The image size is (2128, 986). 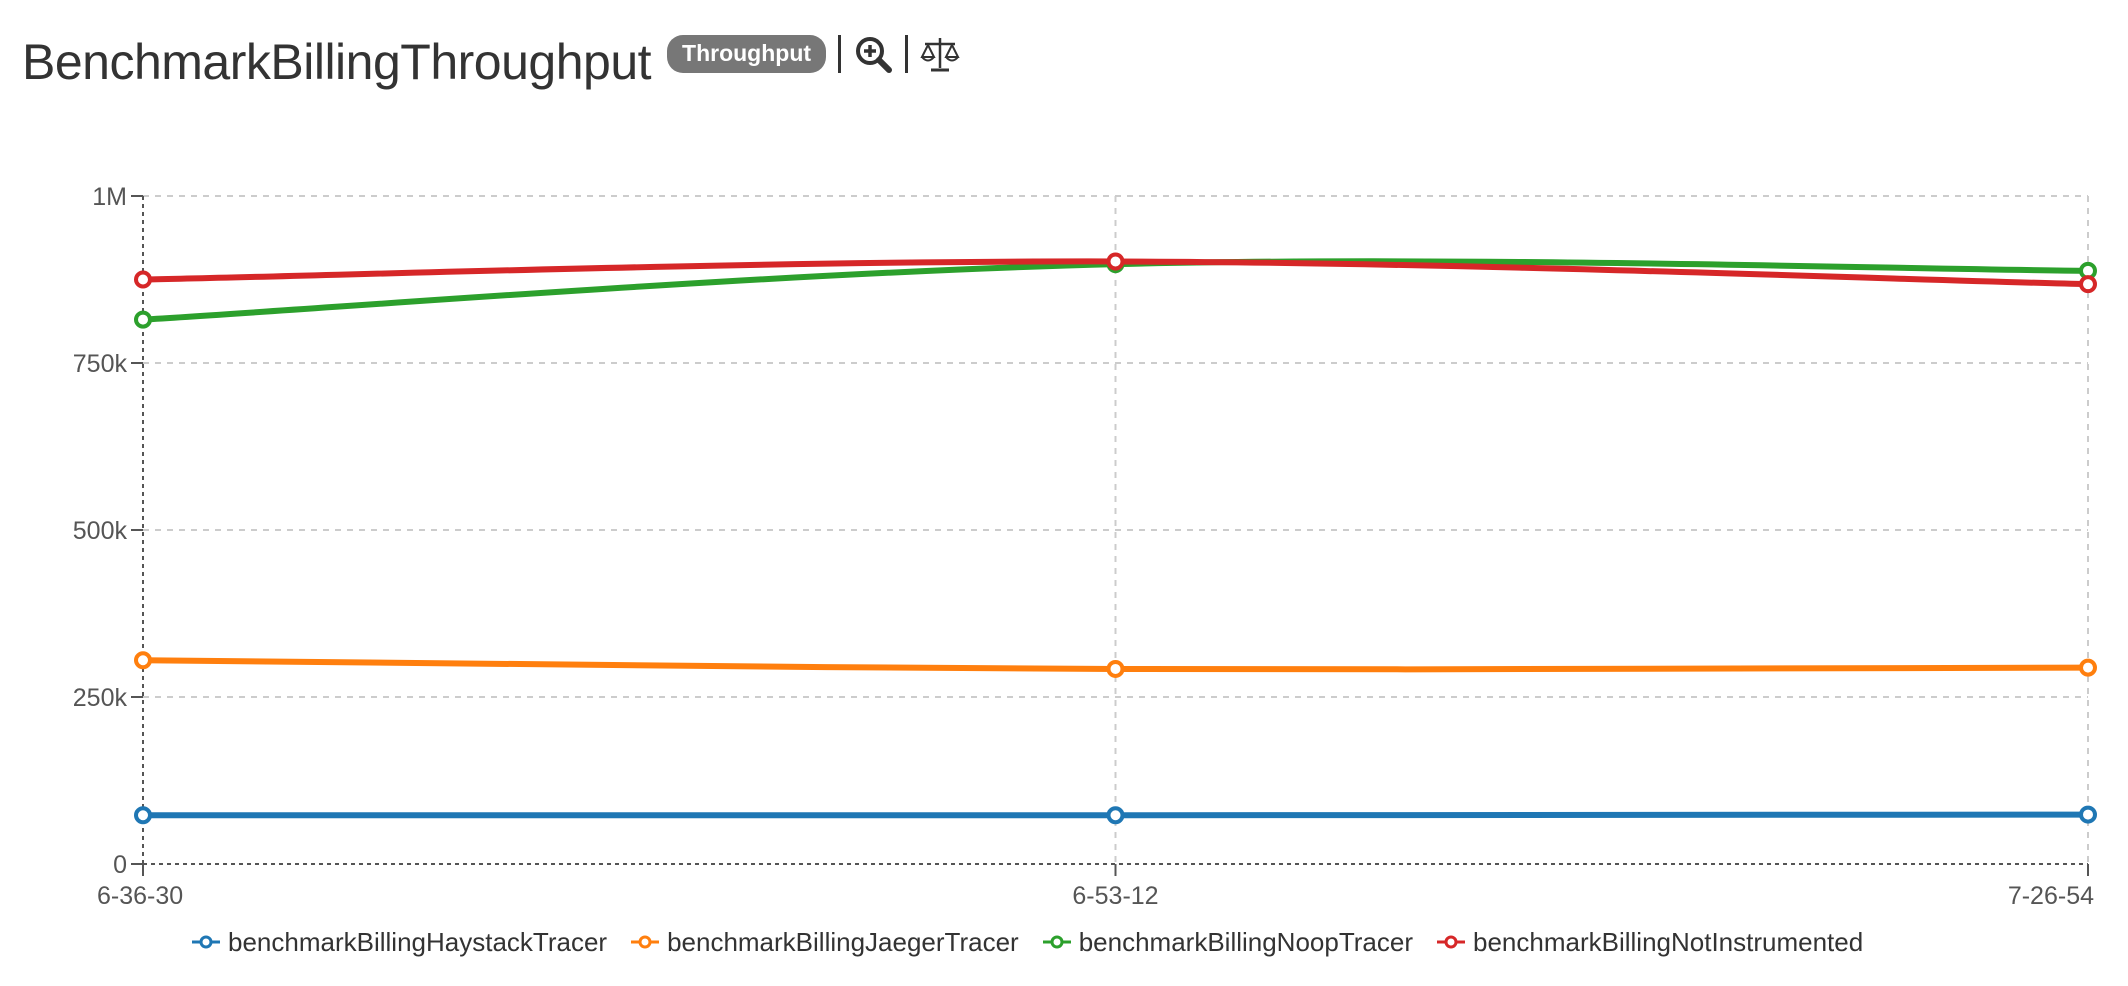 I want to click on legend-item-benchmarkBillingNotInstrumented: benchmarkBillingNotInstrumented, so click(x=1650, y=942).